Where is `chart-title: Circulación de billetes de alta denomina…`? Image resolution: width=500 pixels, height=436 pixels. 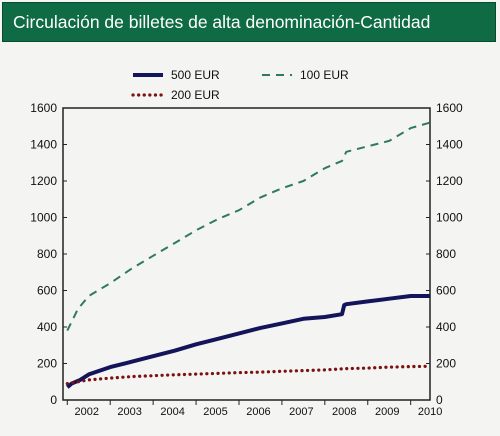
chart-title: Circulación de billetes de alta denomina… is located at coordinates (222, 22).